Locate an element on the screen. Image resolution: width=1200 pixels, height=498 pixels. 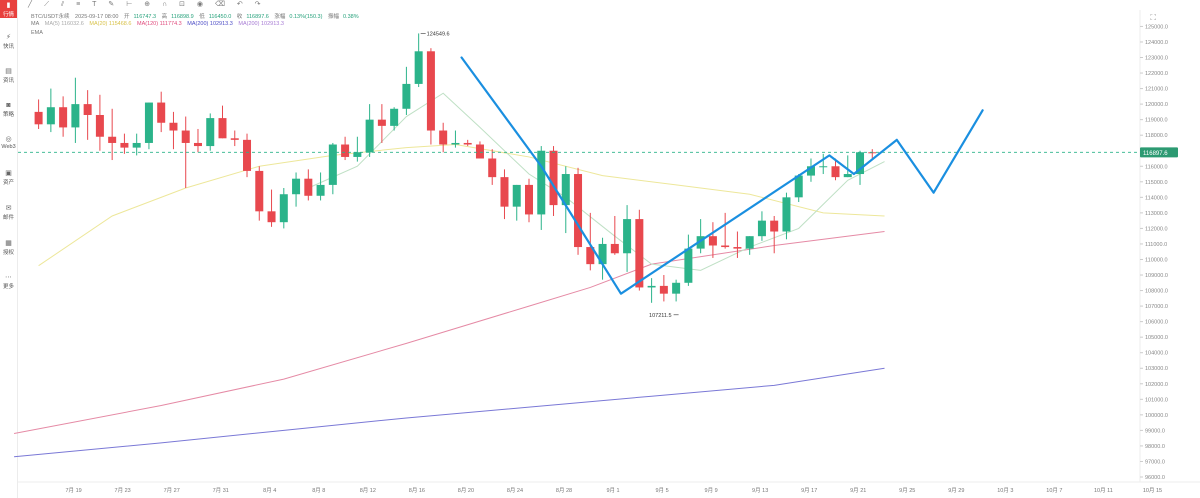
x-tick-label: 10月 11 is located at coordinates (1103, 490).